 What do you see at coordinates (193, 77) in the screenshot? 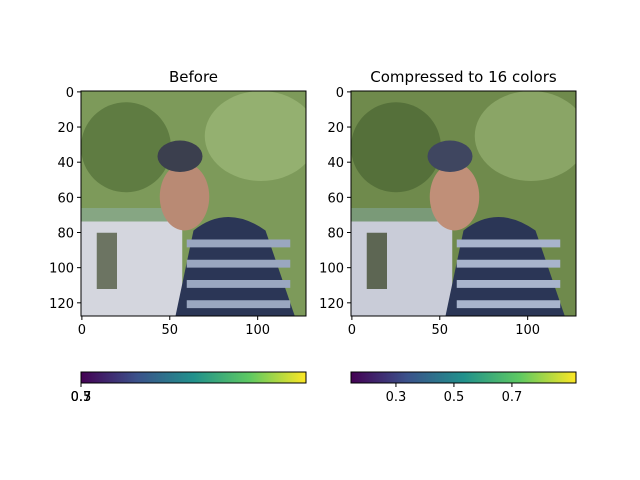
I see `axes-title: Before` at bounding box center [193, 77].